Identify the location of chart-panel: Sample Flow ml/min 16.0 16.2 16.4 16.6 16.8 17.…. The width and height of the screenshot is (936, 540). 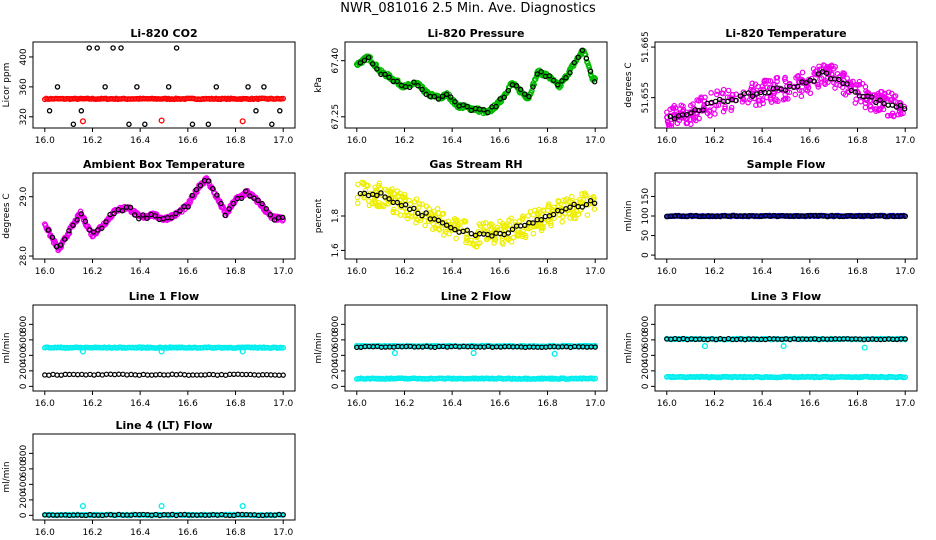
(771, 217).